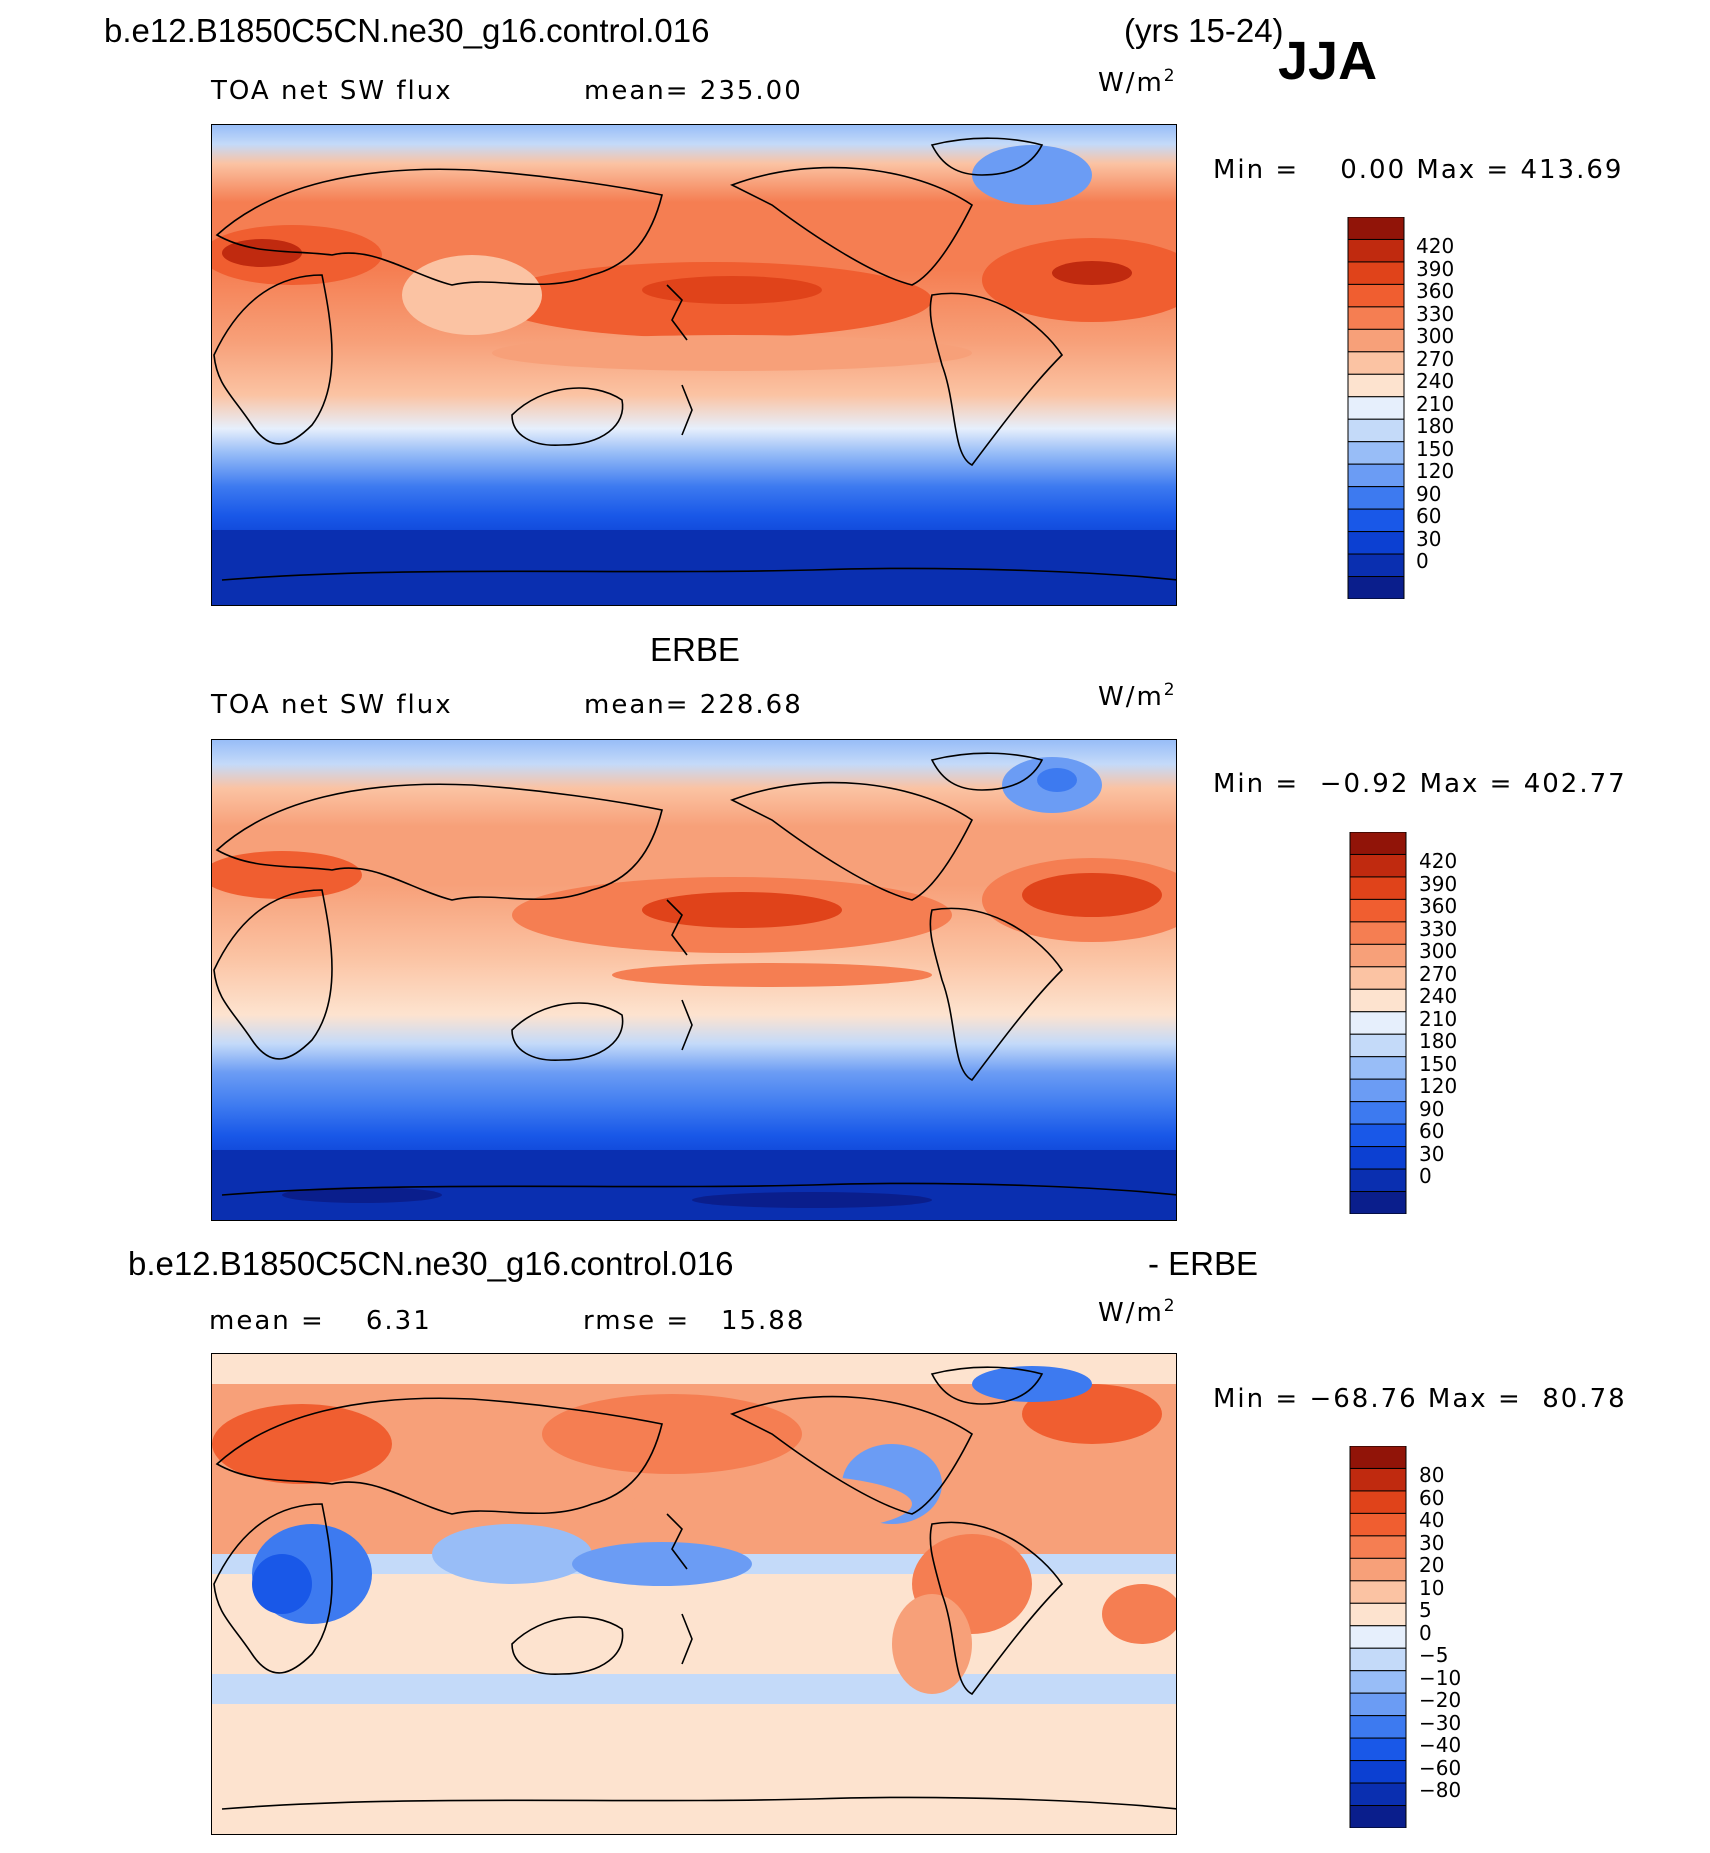  Describe the element at coordinates (1440, 1745) in the screenshot. I see `panel3-colorbar-label: −40` at that location.